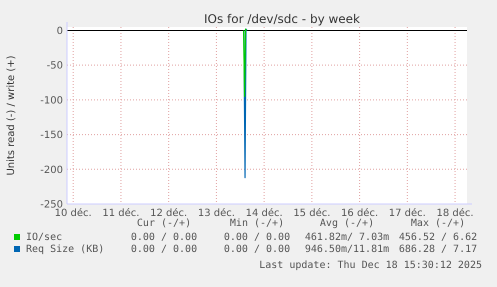 The height and width of the screenshot is (287, 497). I want to click on x-tick-label: 13 déc., so click(216, 213).